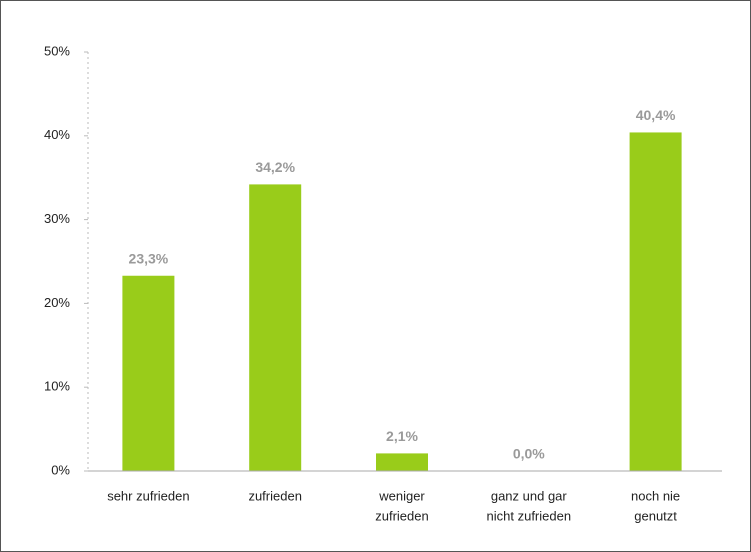  I want to click on y-tick-label: 10%, so click(57, 386).